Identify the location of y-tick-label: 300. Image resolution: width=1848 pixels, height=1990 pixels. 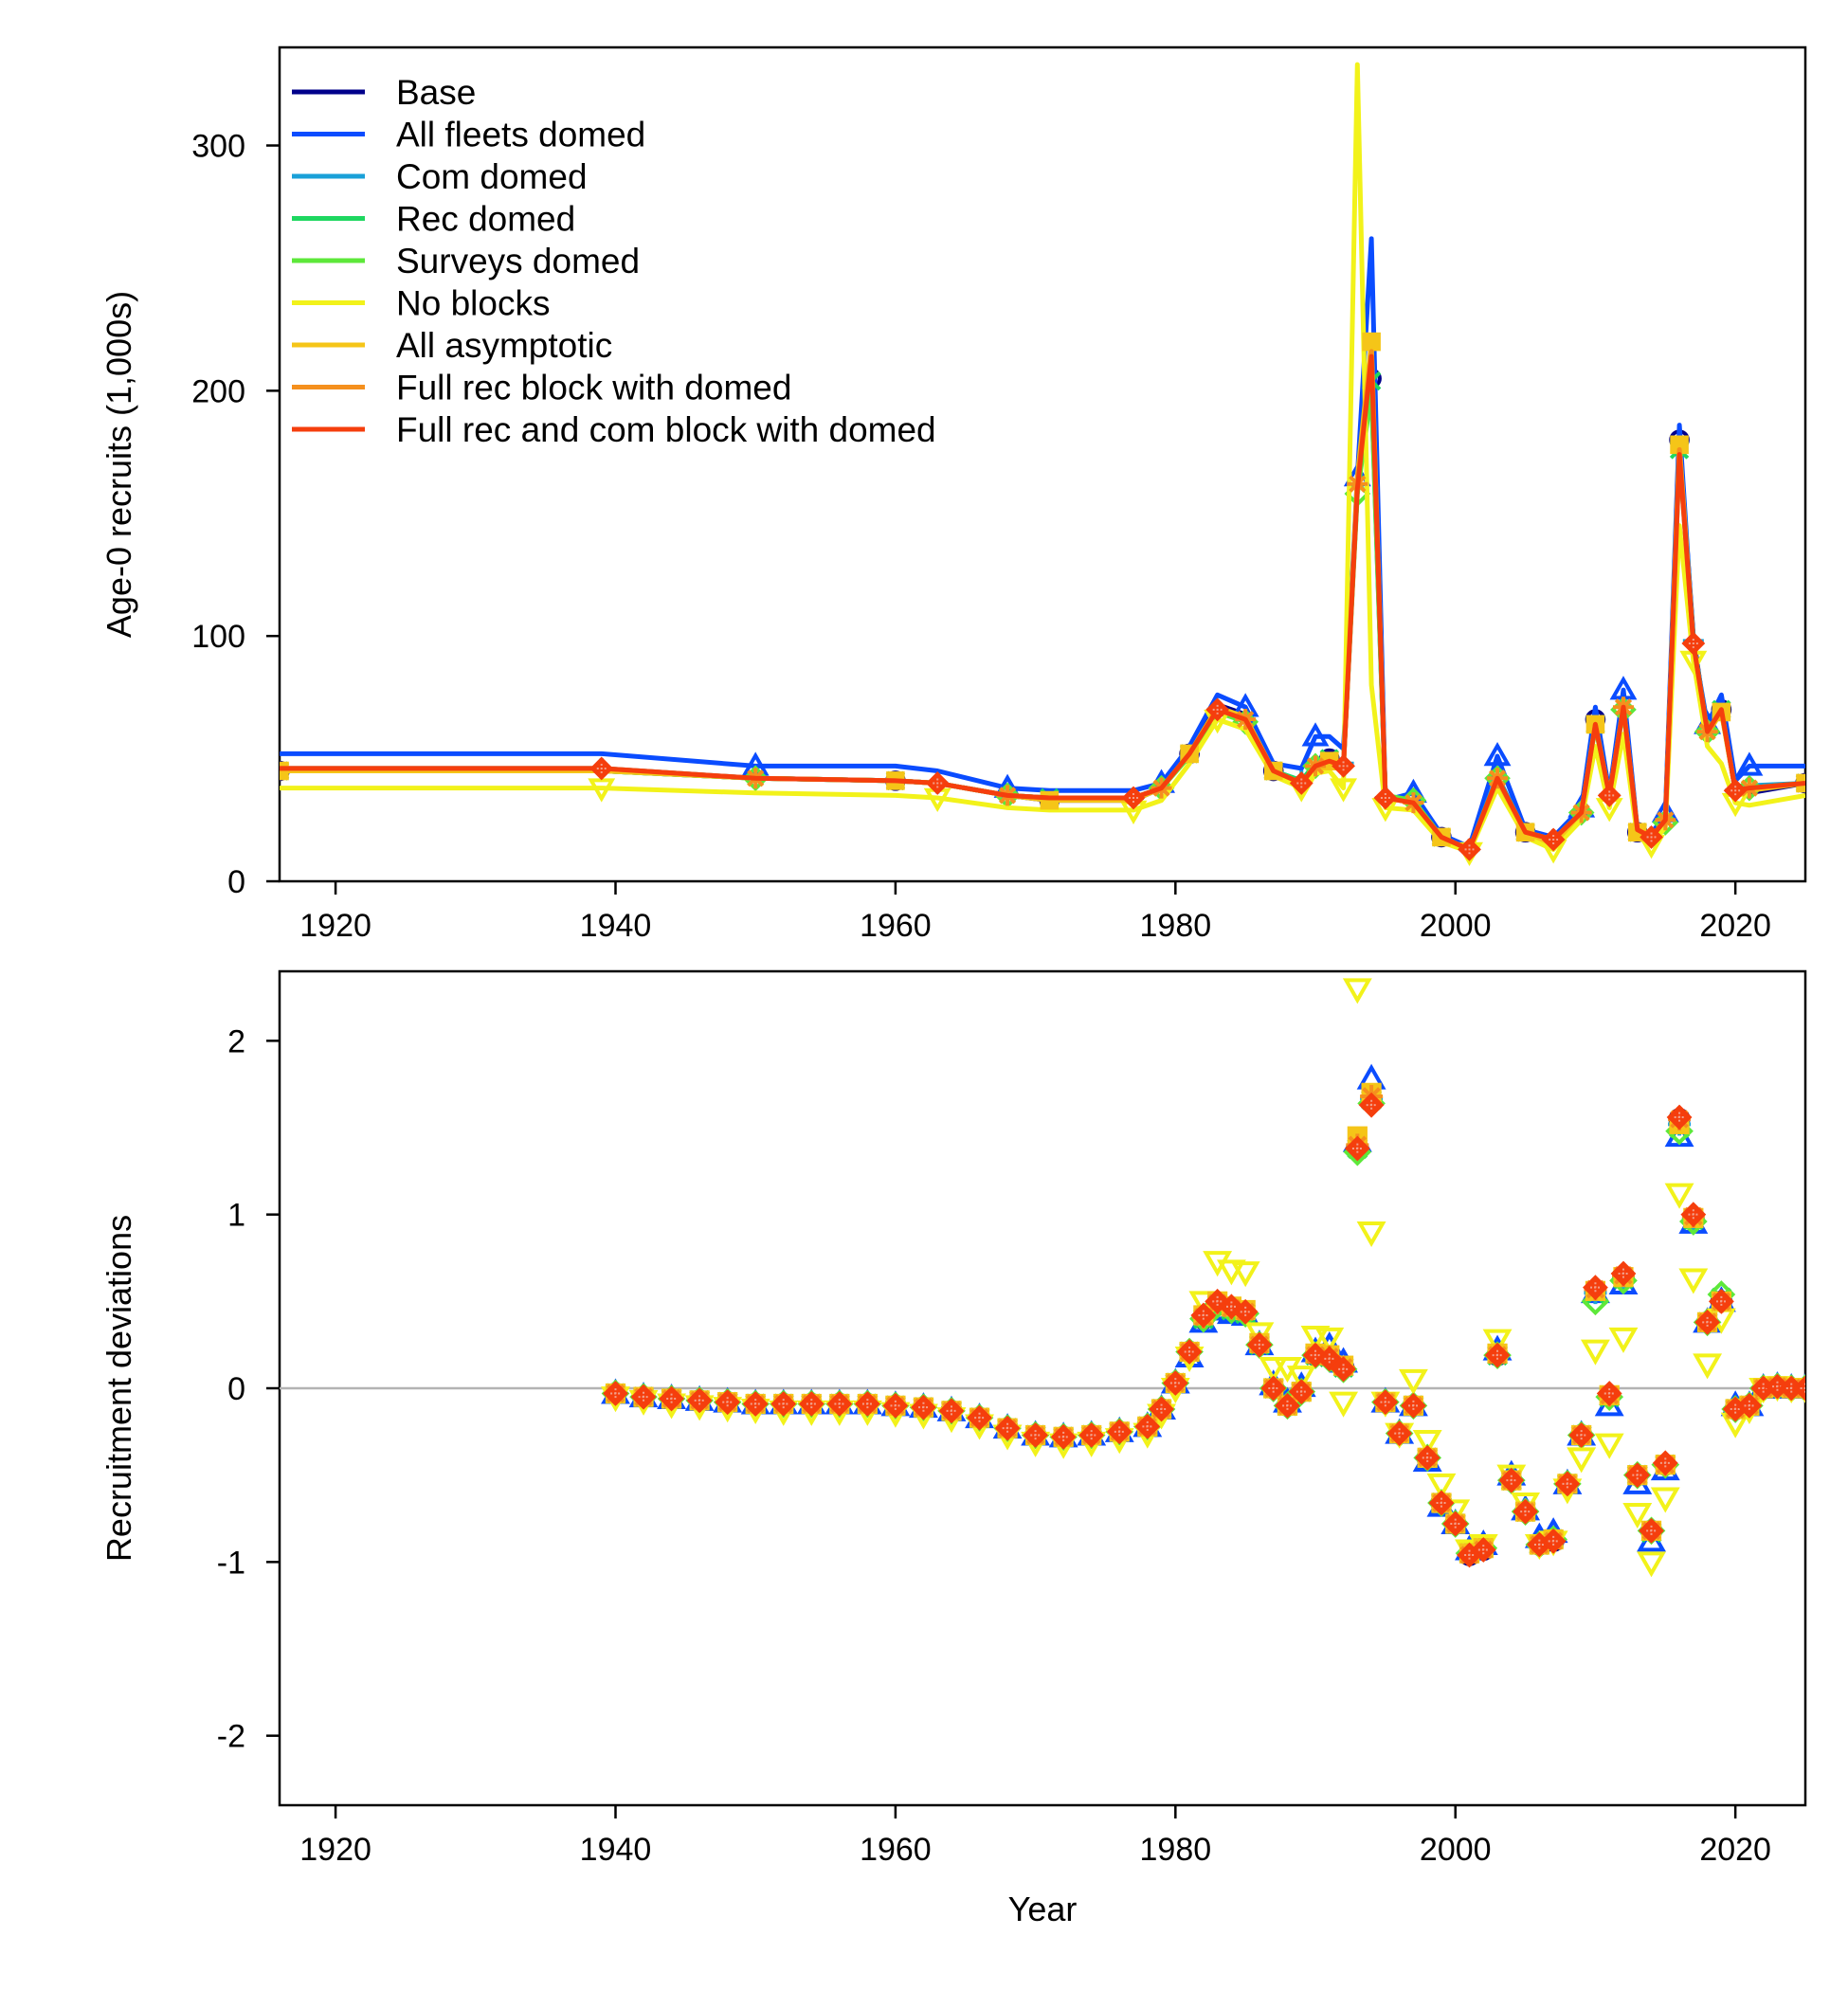
(218, 147).